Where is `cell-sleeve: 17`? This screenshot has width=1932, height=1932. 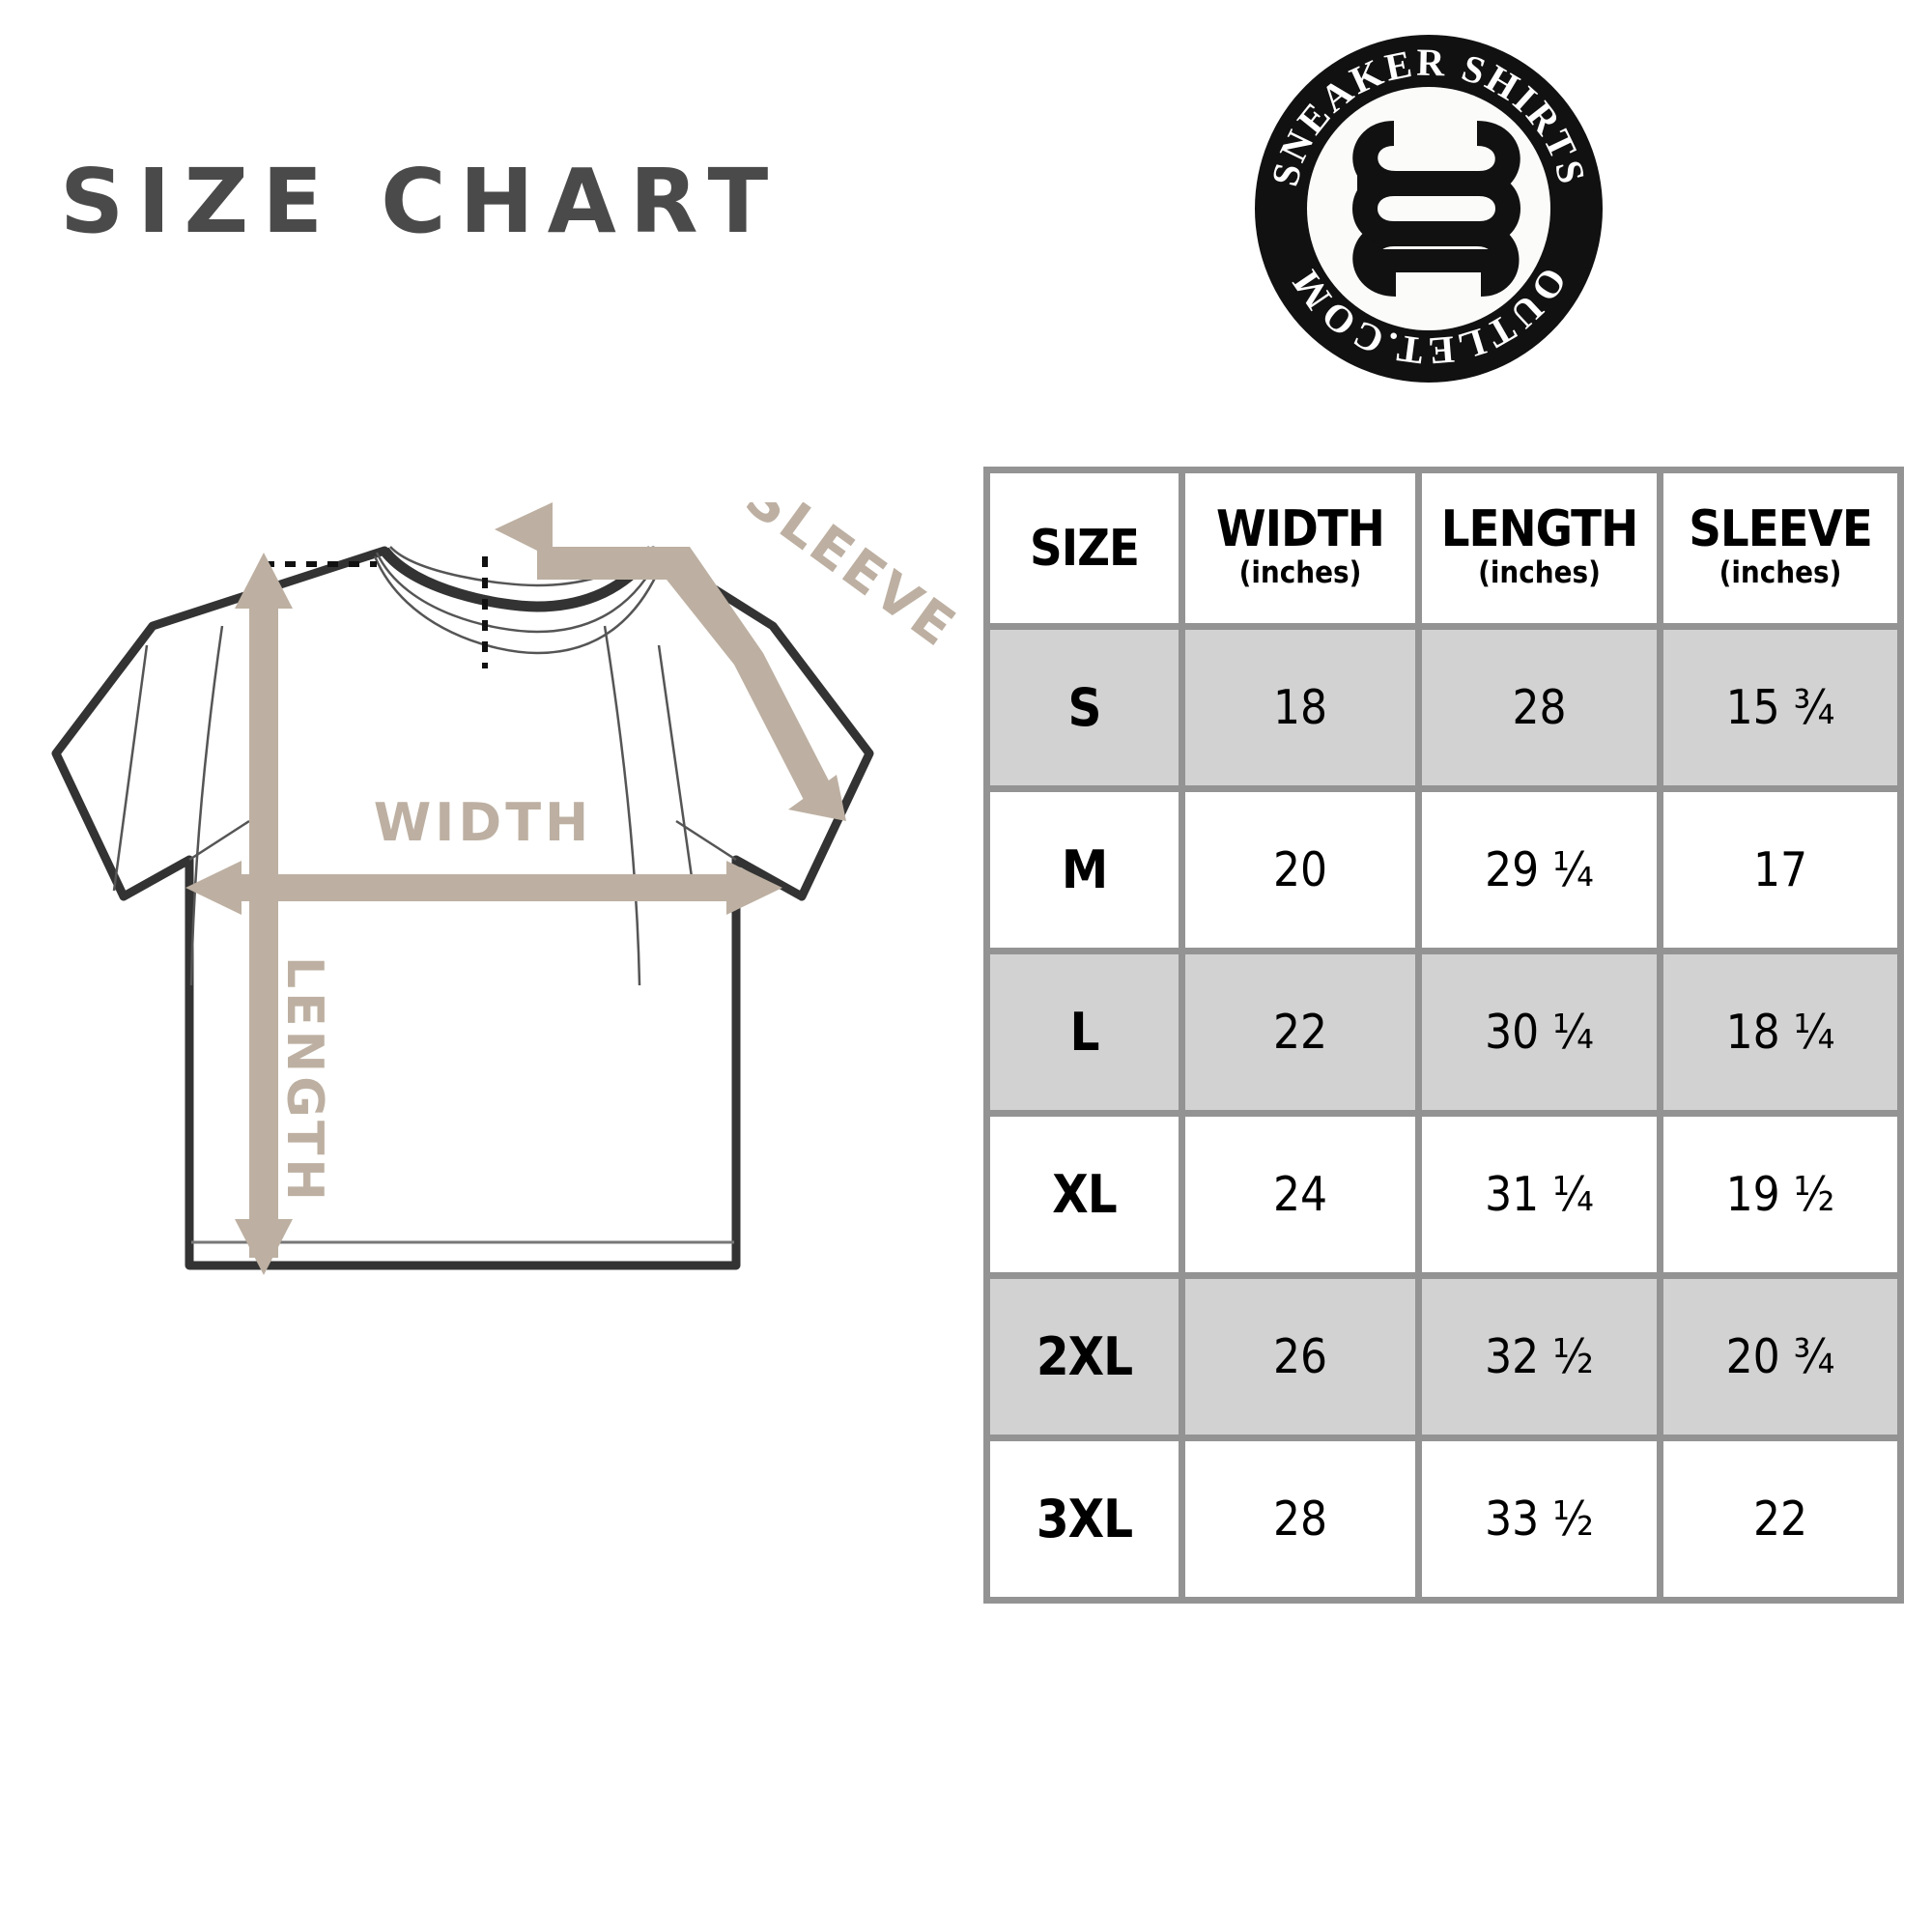
cell-sleeve: 17 is located at coordinates (1780, 869).